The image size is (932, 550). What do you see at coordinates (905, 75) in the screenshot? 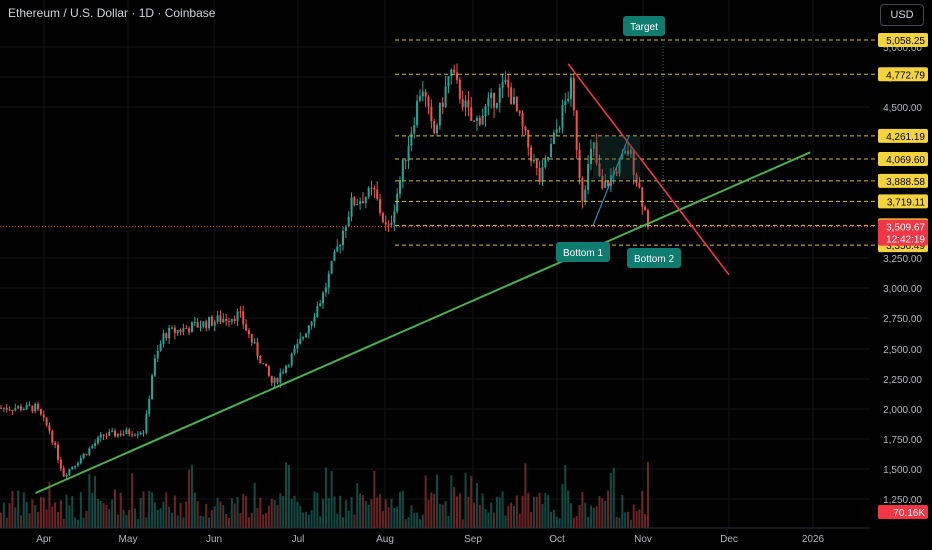
I see `level-label: 4,772.79` at bounding box center [905, 75].